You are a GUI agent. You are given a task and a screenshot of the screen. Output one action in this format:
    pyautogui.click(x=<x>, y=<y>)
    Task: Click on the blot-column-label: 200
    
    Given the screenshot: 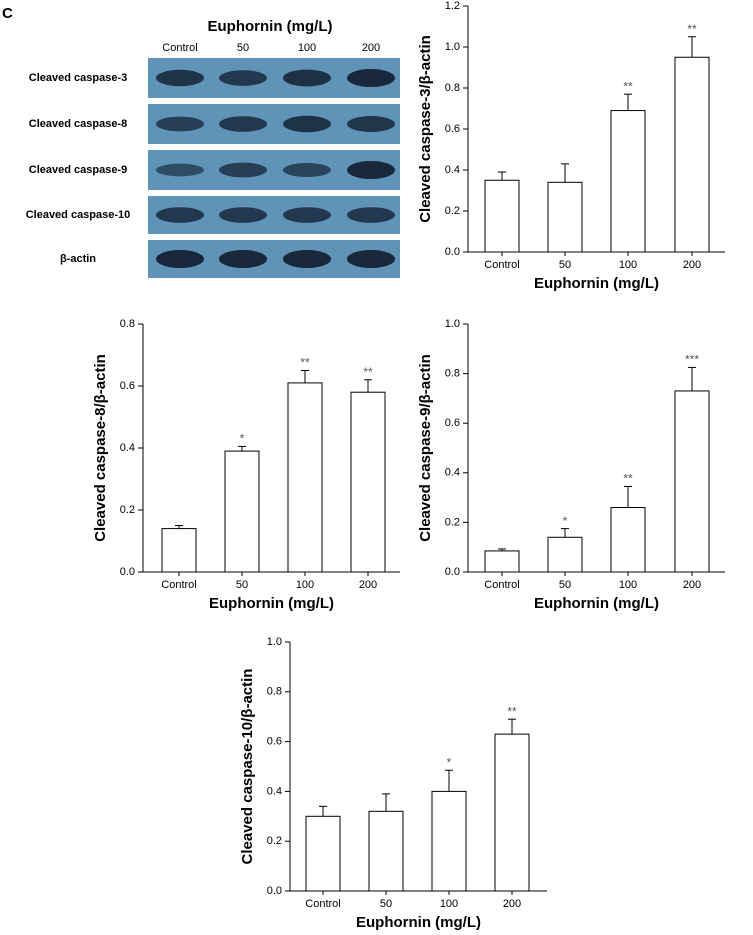 What is the action you would take?
    pyautogui.click(x=371, y=48)
    